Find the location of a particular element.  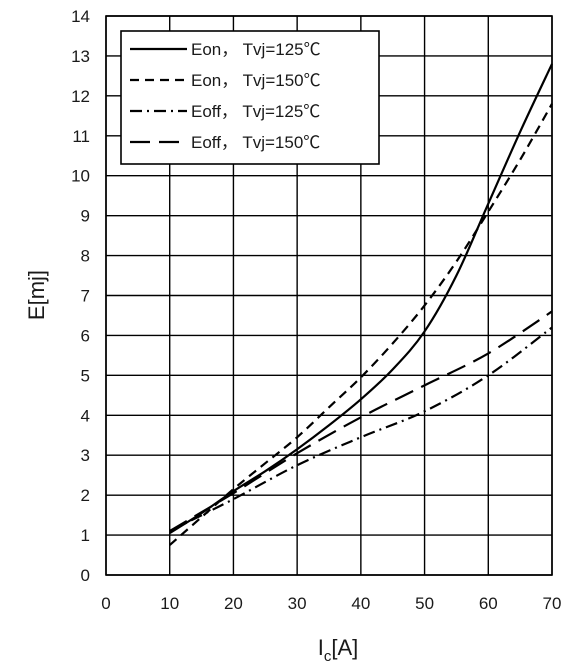

y-tick-label: 10 is located at coordinates (80, 176).